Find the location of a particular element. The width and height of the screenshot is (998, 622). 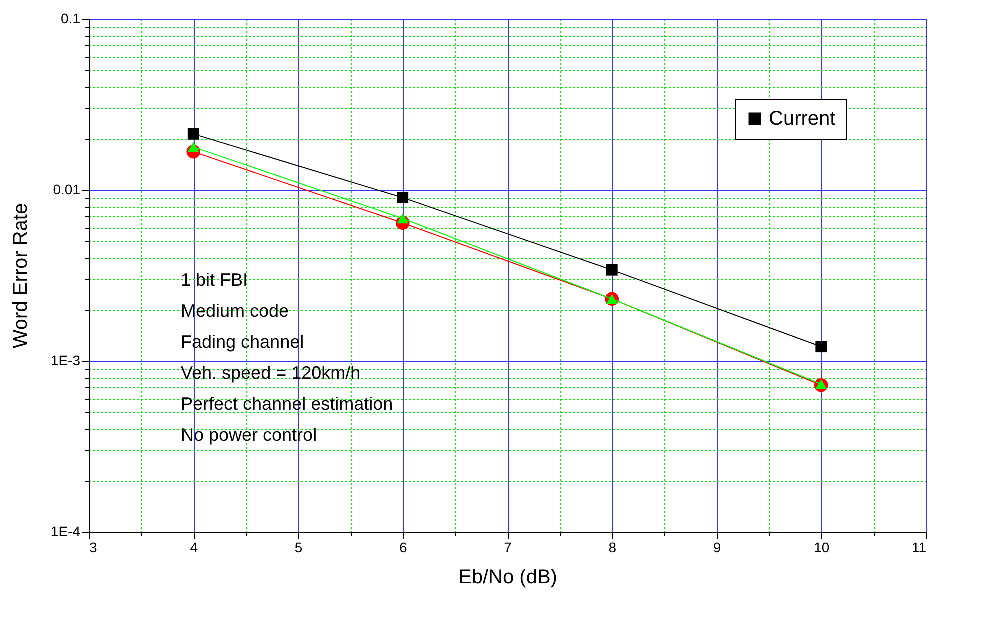

annotation: 1 bit FBI is located at coordinates (214, 280).